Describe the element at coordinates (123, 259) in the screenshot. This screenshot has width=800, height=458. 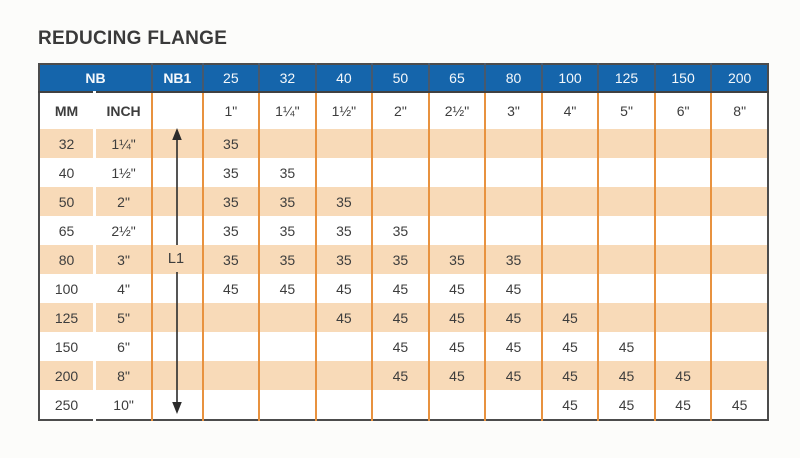
I see `nb-inch-cell: 3"` at that location.